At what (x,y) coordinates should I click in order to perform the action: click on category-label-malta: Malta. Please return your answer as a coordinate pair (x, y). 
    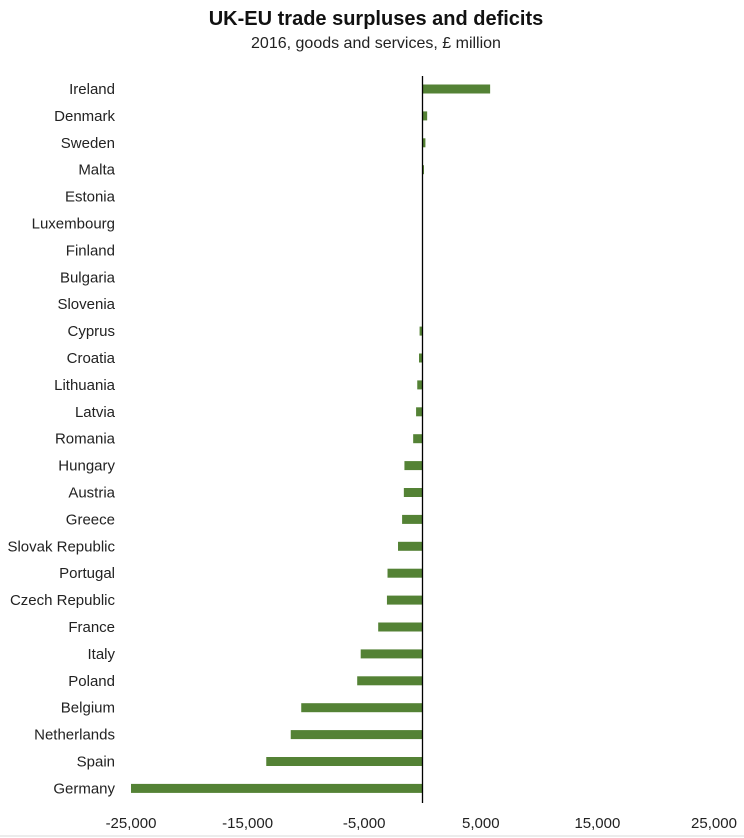
    Looking at the image, I should click on (96, 170).